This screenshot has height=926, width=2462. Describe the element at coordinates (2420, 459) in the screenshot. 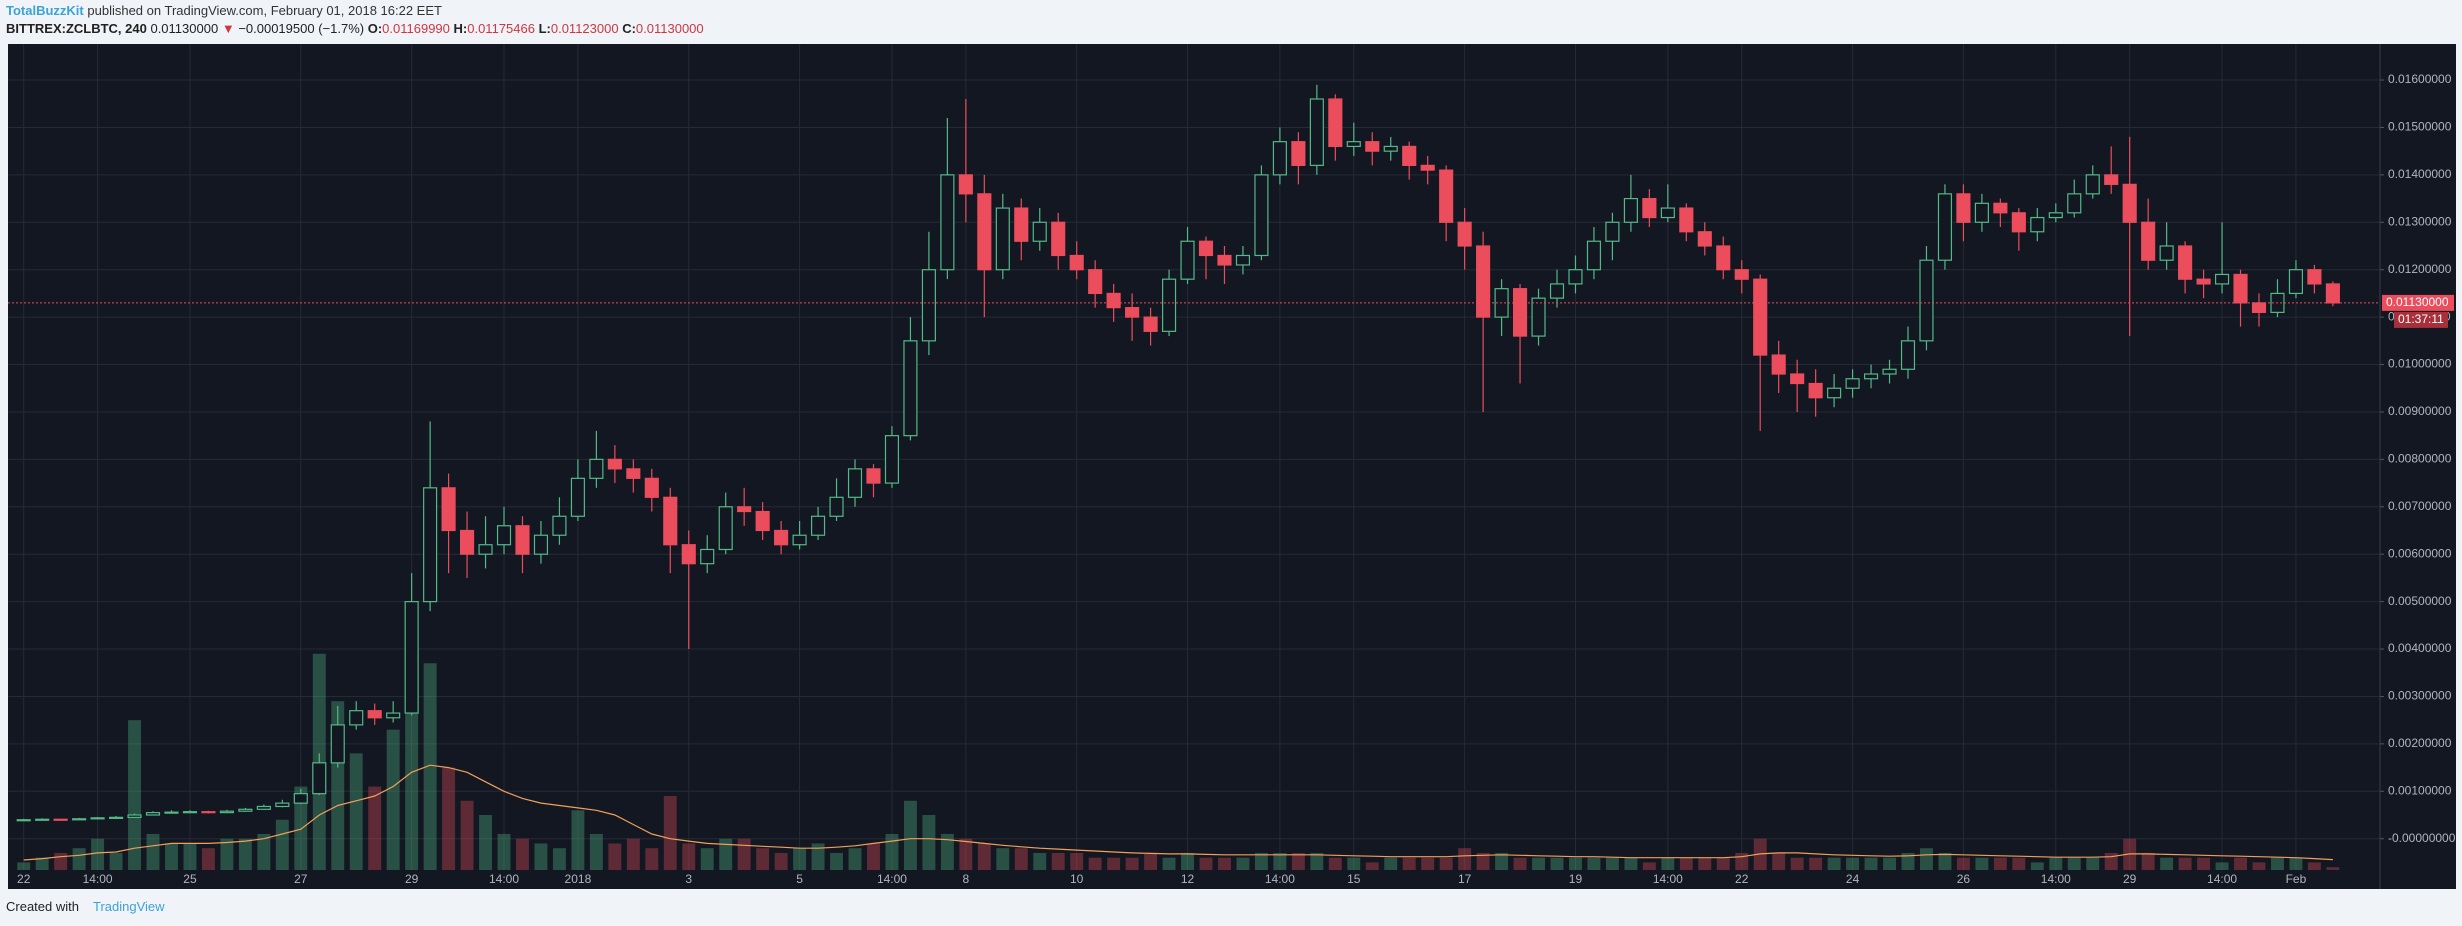

I see `y-tick-label: 0.00800000` at that location.